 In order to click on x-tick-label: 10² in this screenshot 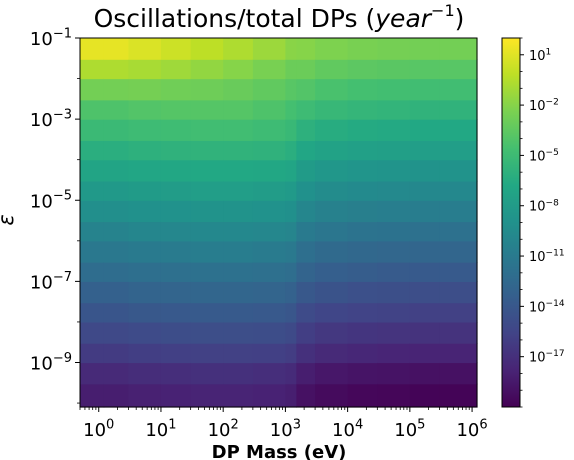, I will do `click(223, 429)`.